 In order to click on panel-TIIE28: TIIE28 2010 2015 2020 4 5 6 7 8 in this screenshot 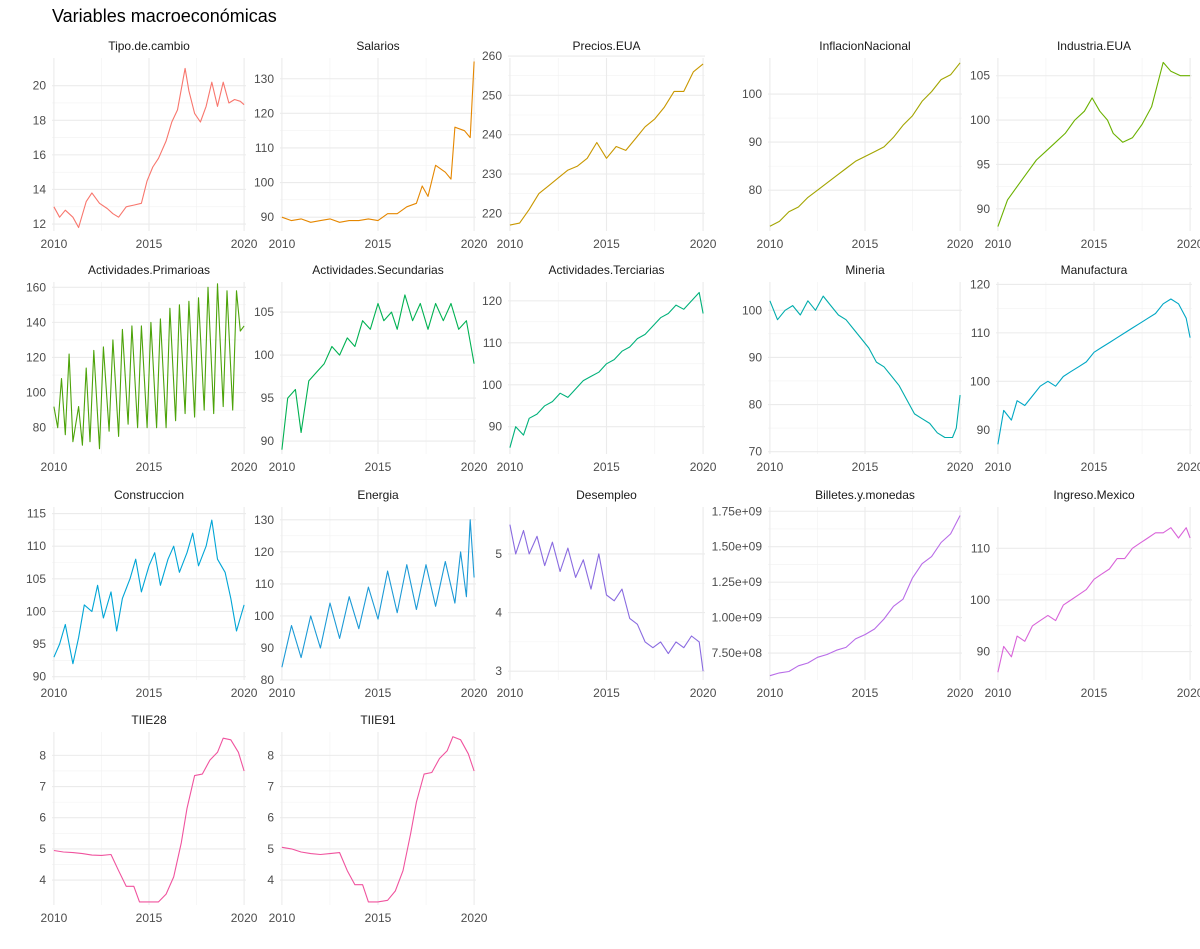, I will do `click(148, 819)`.